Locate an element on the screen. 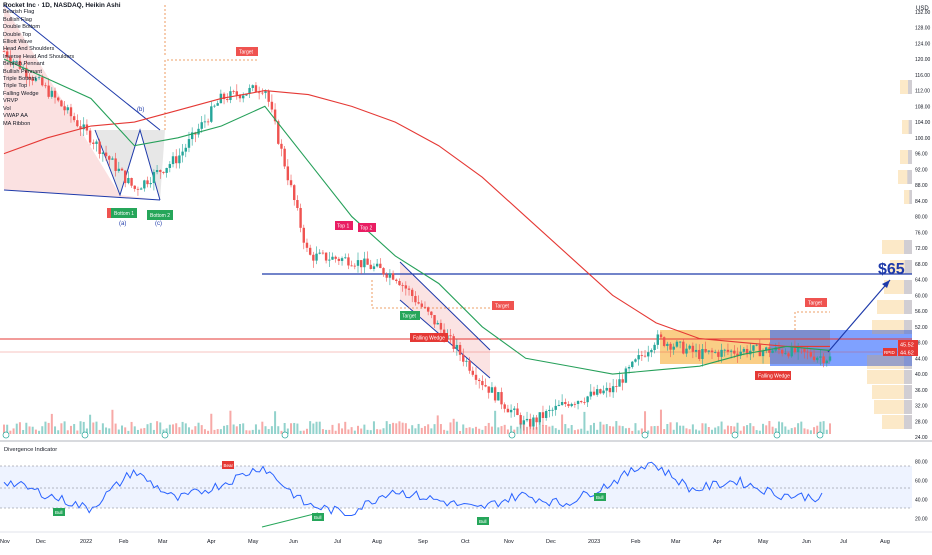 The height and width of the screenshot is (555, 932). legend-item: VRVP is located at coordinates (11, 101).